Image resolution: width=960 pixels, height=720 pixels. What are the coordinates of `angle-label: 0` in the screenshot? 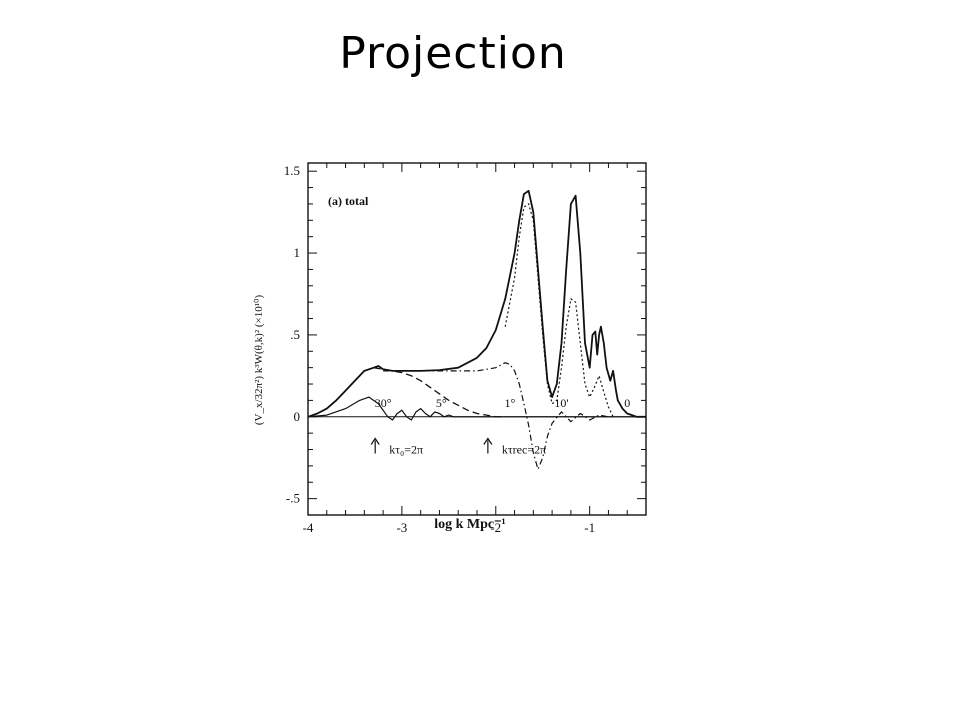 It's located at (627, 403).